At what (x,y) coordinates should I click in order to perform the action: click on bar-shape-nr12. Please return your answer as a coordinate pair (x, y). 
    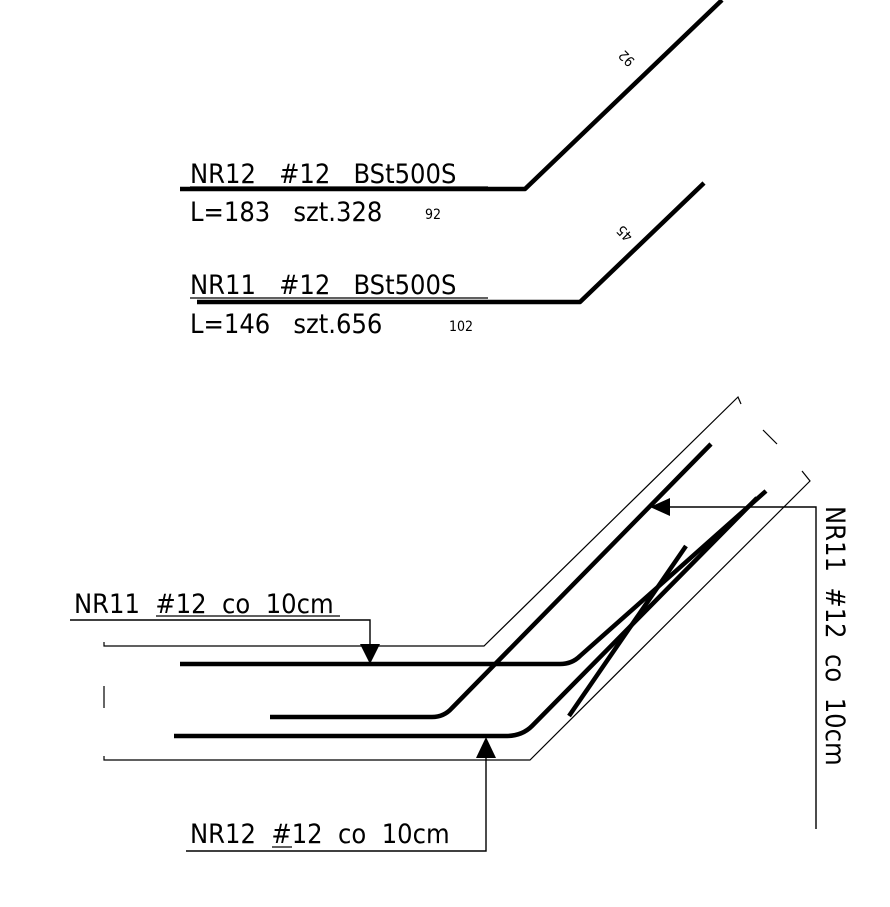
    Looking at the image, I should click on (452, 96).